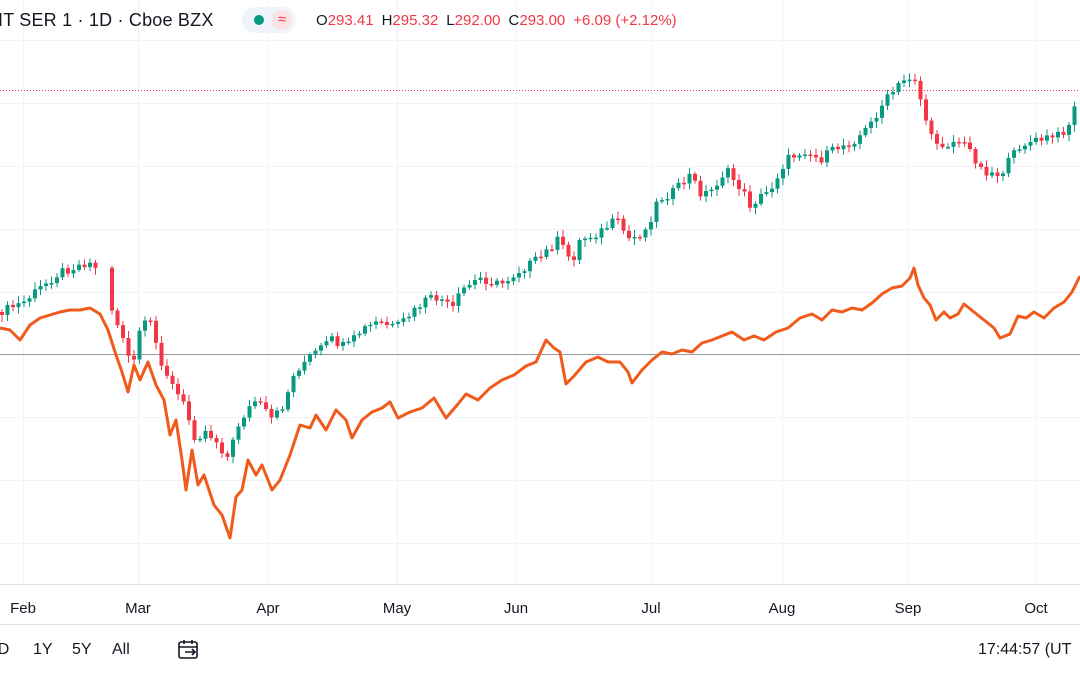 The height and width of the screenshot is (676, 1080). I want to click on range-td-button: TD, so click(5, 649).